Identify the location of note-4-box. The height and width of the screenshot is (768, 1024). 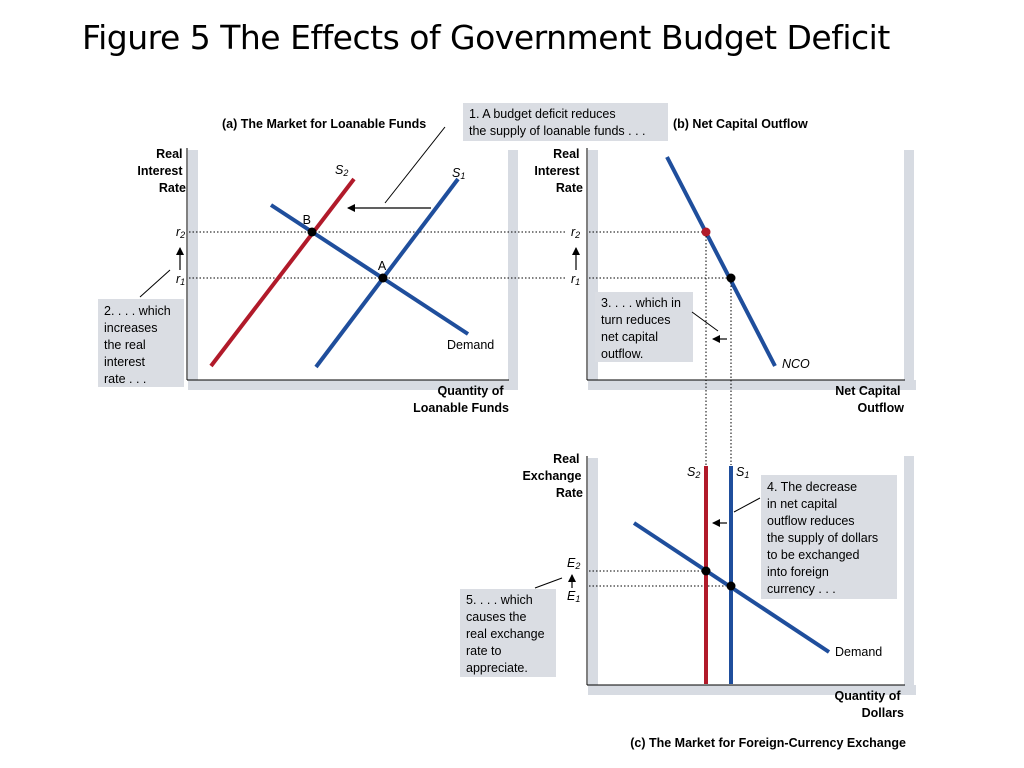
(829, 537).